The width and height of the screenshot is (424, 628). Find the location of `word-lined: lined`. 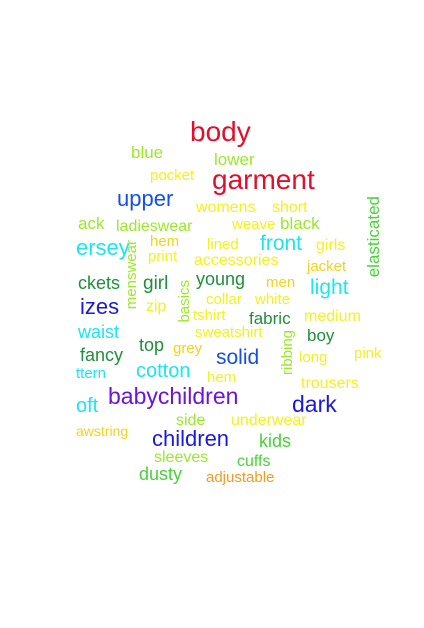

word-lined: lined is located at coordinates (223, 244).